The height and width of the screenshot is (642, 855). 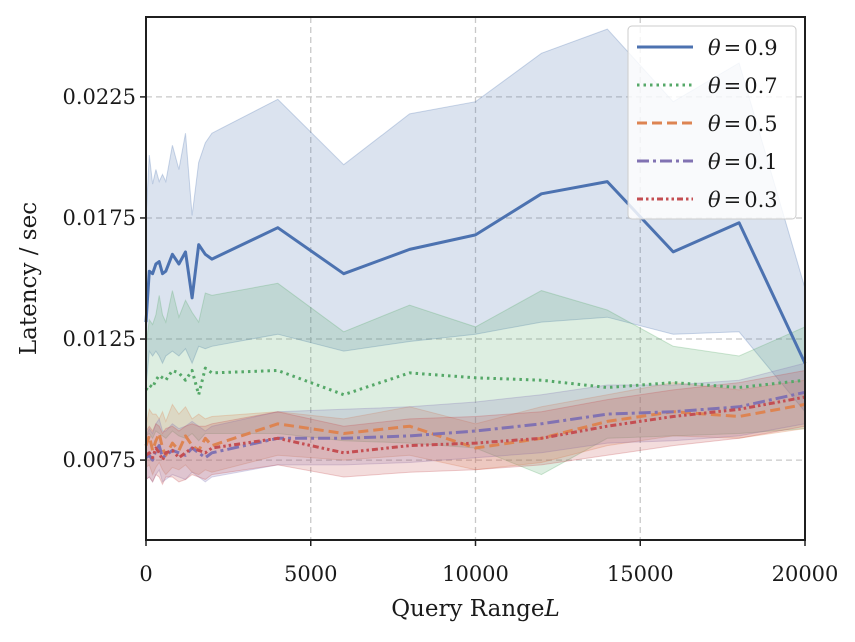 I want to click on y-tick-label: 0.0225, so click(x=99, y=97).